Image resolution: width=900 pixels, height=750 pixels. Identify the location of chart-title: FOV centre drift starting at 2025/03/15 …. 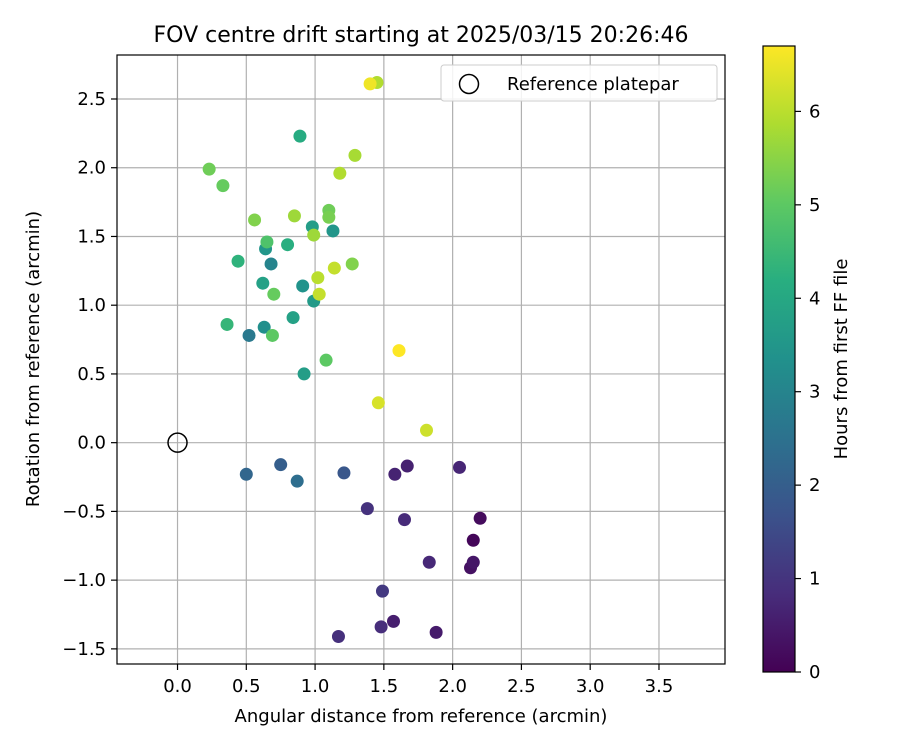
(421, 35).